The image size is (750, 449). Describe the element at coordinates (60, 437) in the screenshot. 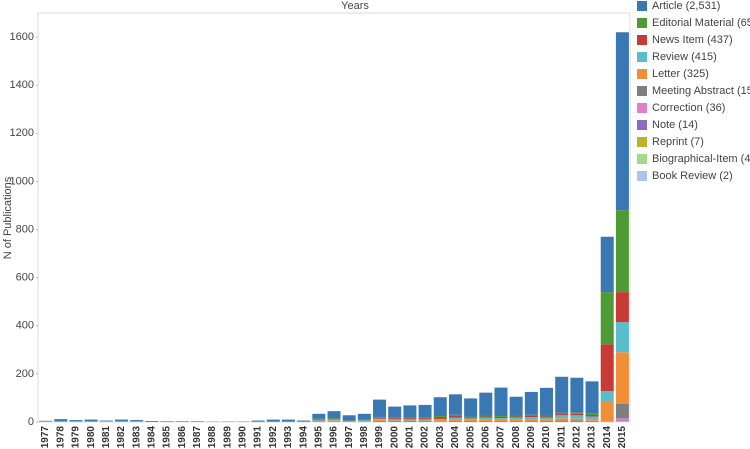

I see `x-tick-label: 1978` at that location.